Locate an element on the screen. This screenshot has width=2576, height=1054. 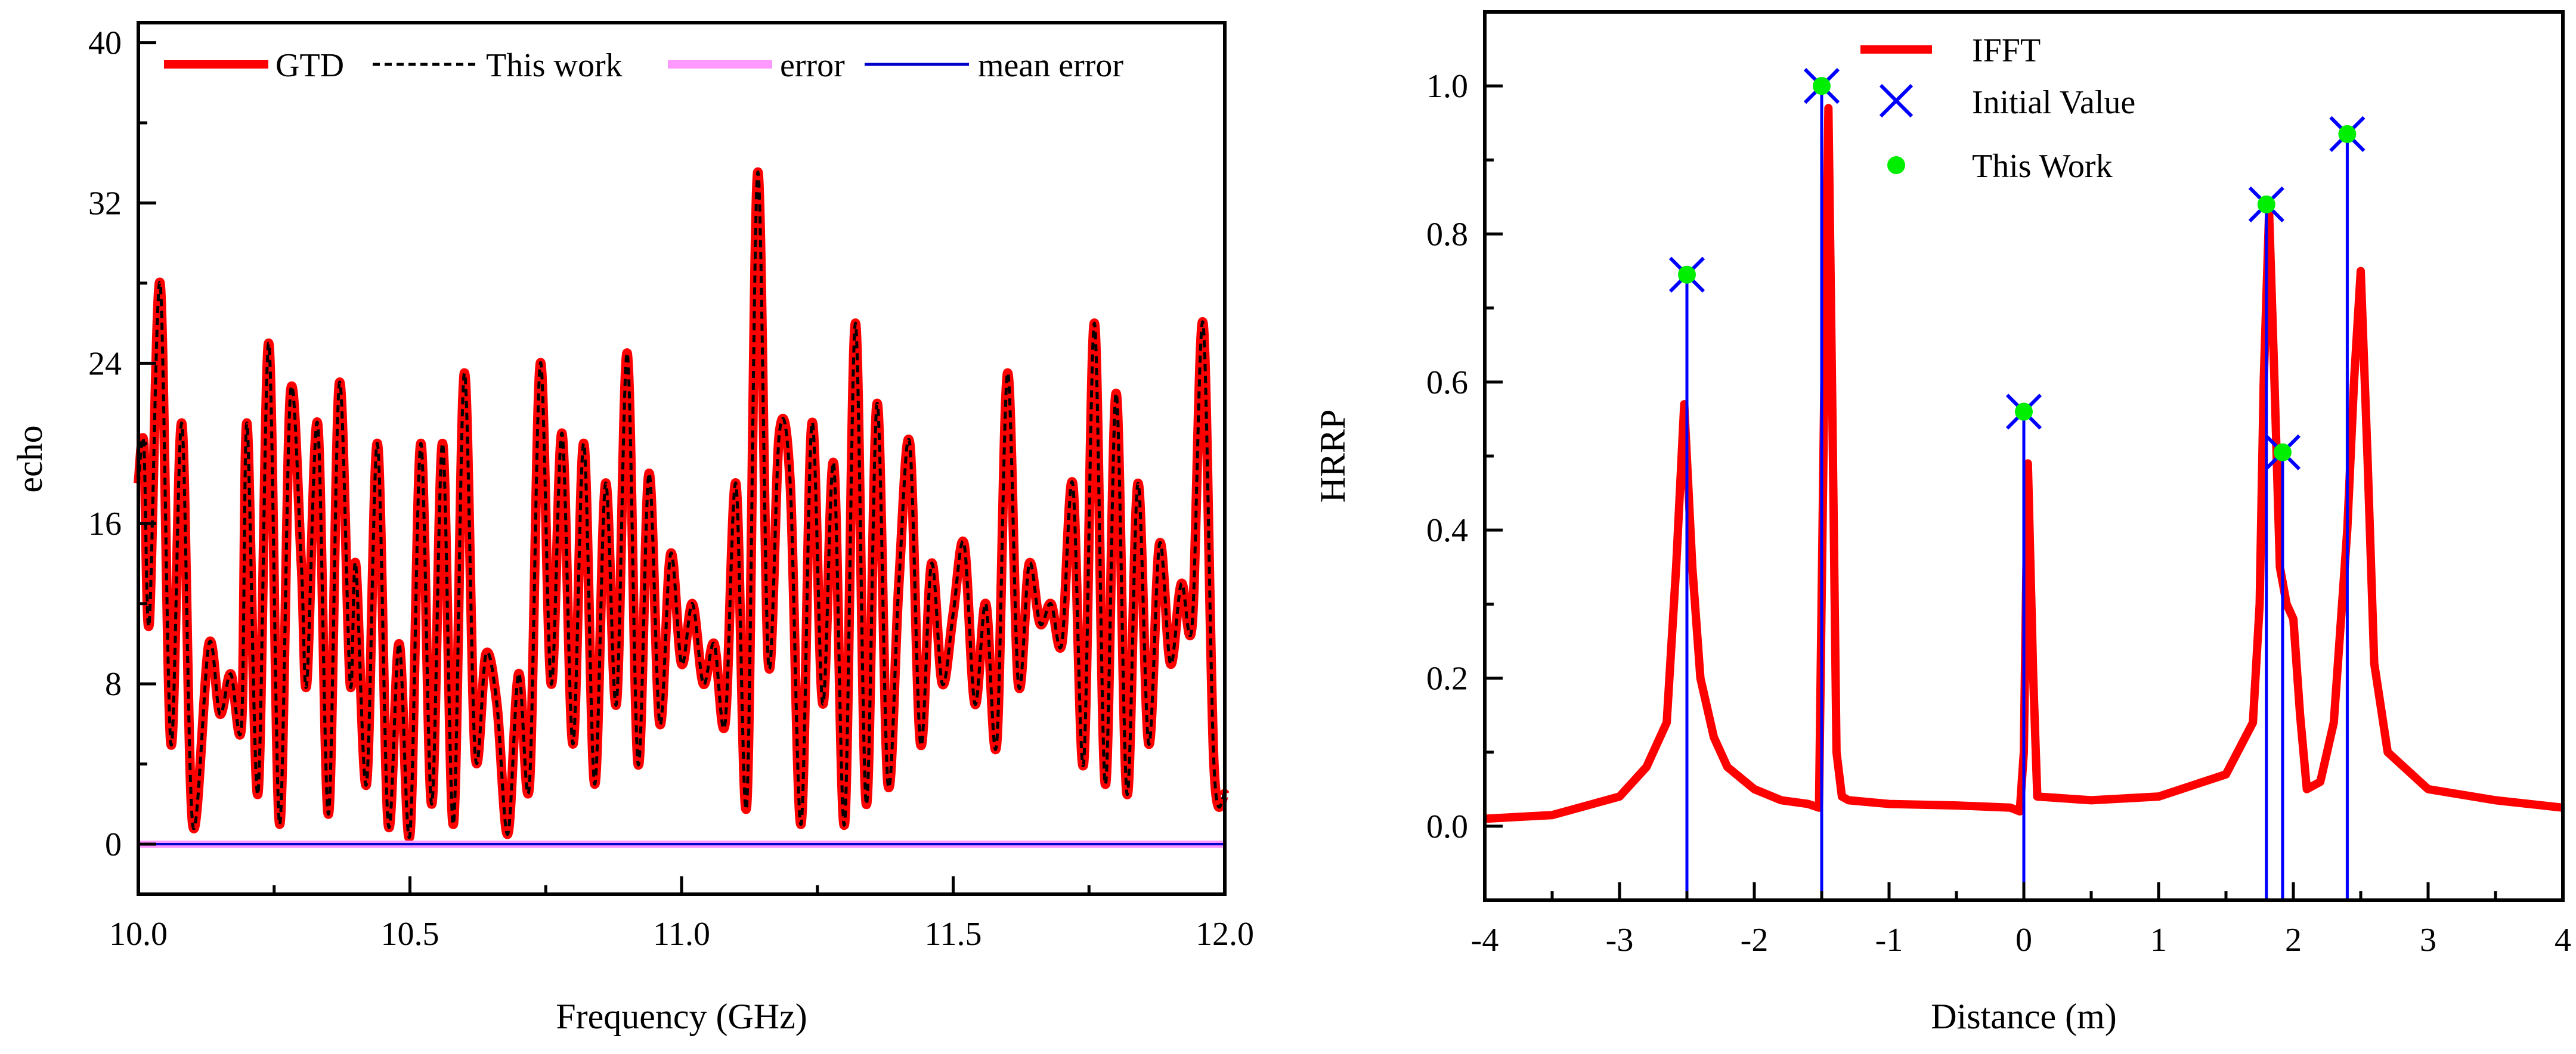
echo-y-tick-label: 0 is located at coordinates (113, 845).